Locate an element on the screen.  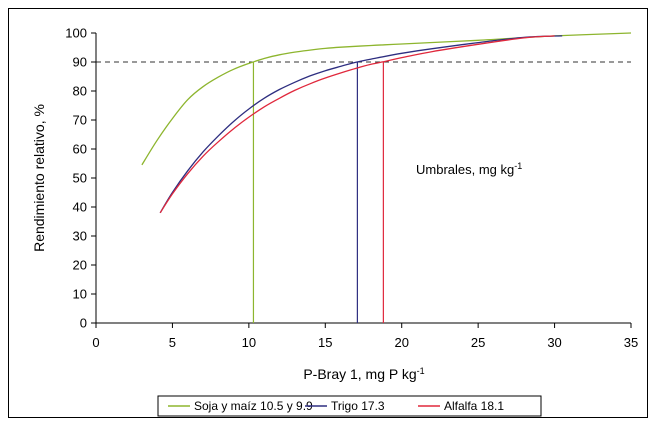
y-tick-label: 50 is located at coordinates (80, 178).